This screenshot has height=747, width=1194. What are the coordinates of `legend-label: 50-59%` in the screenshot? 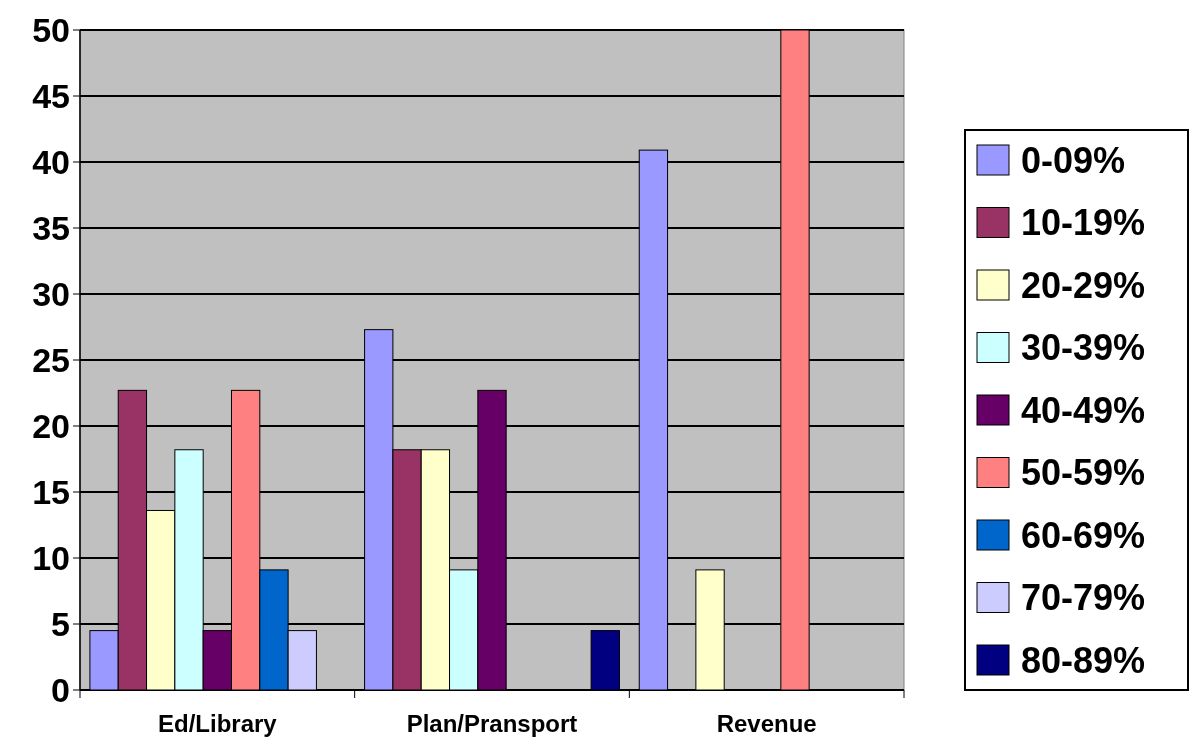 It's located at (1083, 472).